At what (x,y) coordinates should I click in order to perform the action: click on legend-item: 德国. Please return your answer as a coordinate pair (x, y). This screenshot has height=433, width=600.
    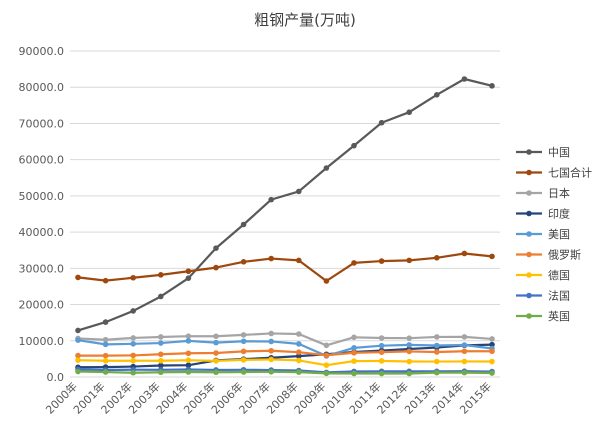
    Looking at the image, I should click on (543, 275).